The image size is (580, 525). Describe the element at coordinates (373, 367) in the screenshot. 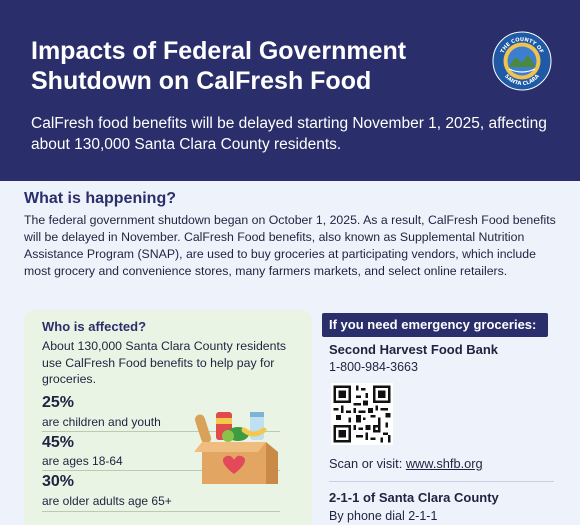

I see `food-bank-phone: 1-800-984-3663` at that location.